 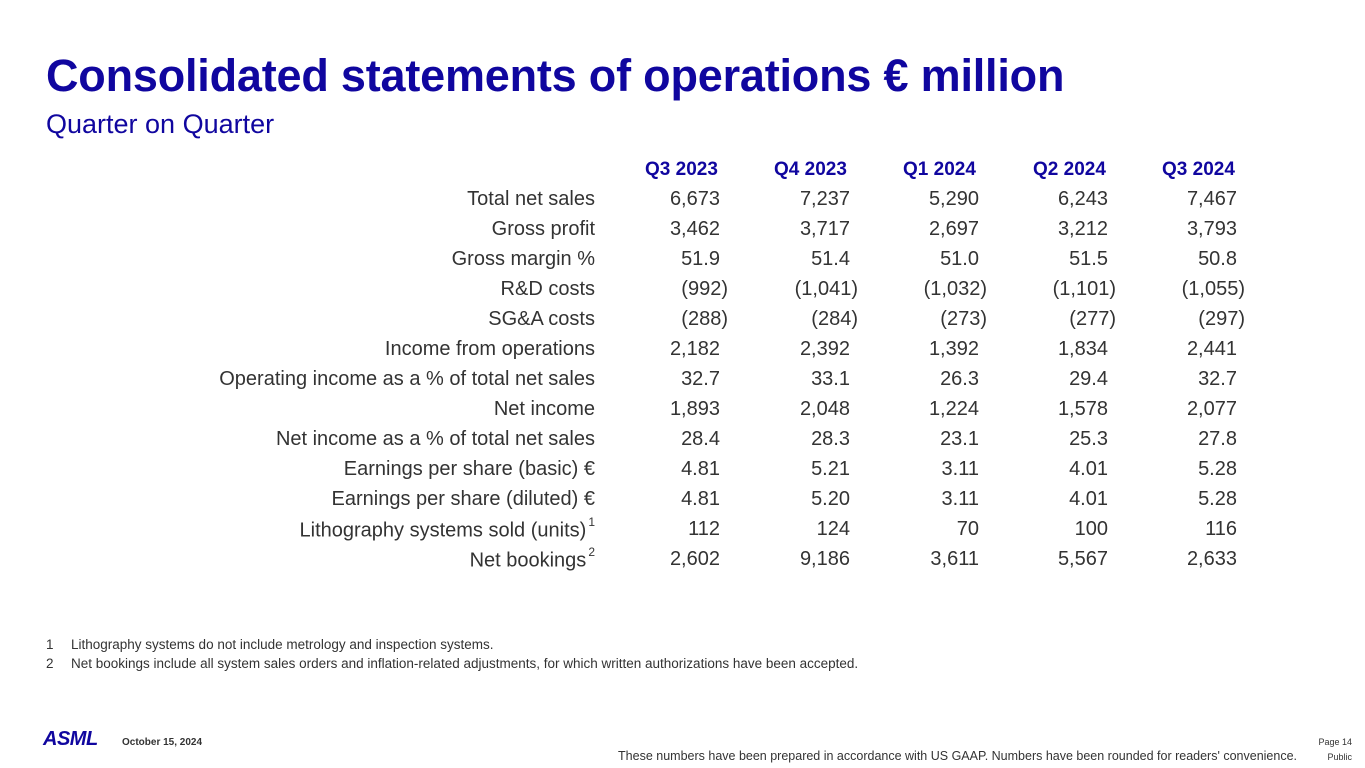 What do you see at coordinates (953, 199) in the screenshot?
I see `cell-value: 5,290` at bounding box center [953, 199].